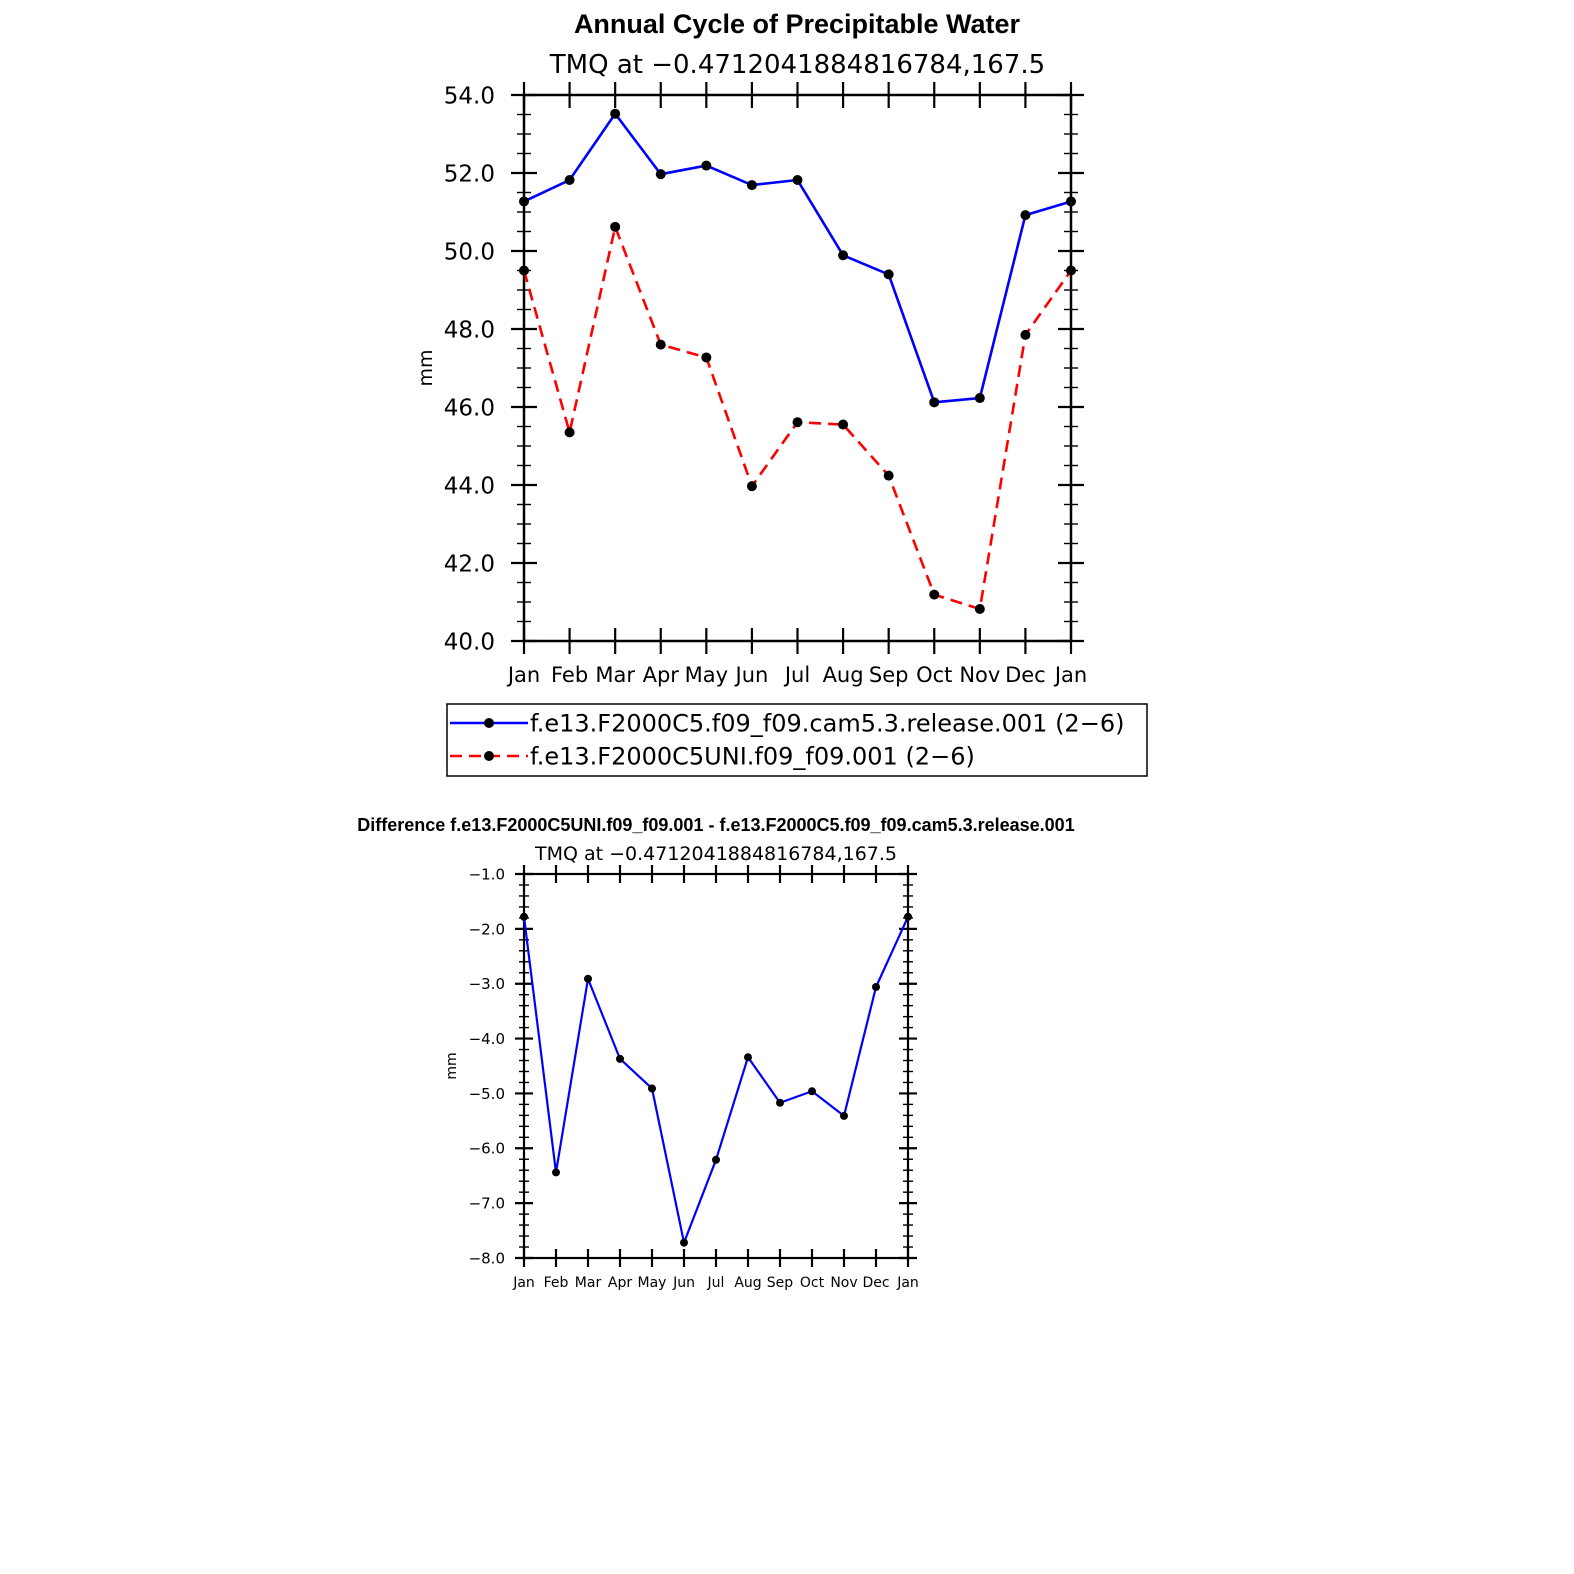  What do you see at coordinates (469, 564) in the screenshot?
I see `y-tick-label: 42.0` at bounding box center [469, 564].